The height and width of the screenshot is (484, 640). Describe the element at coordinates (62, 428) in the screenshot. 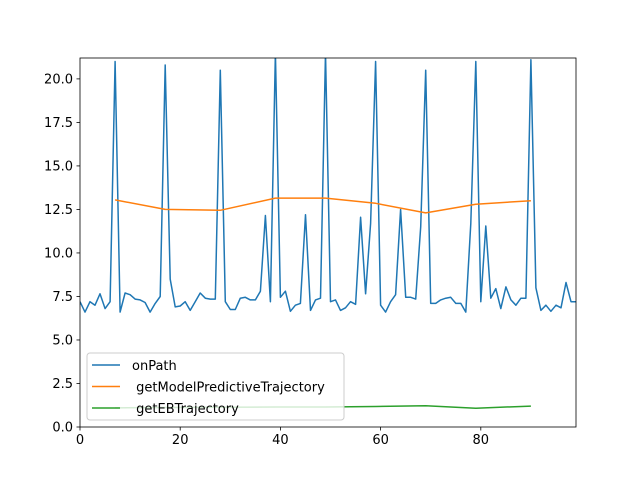

I see `y-tick-label: 0.0` at that location.